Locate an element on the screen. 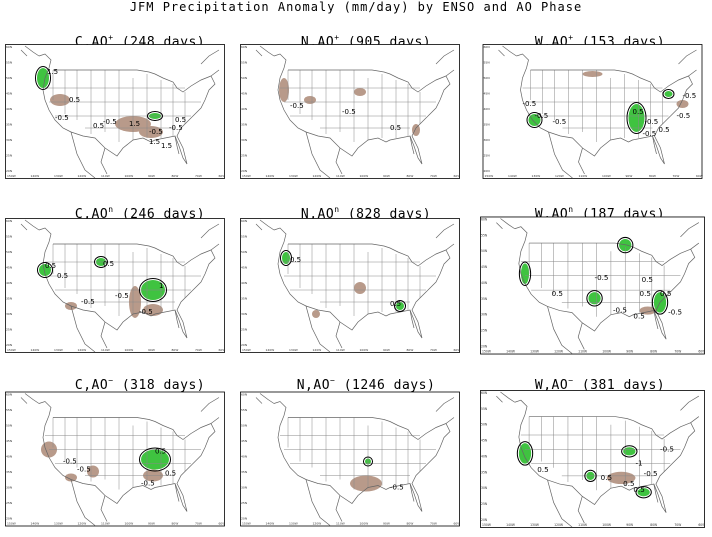  panel-days: (381 days) is located at coordinates (623, 385).